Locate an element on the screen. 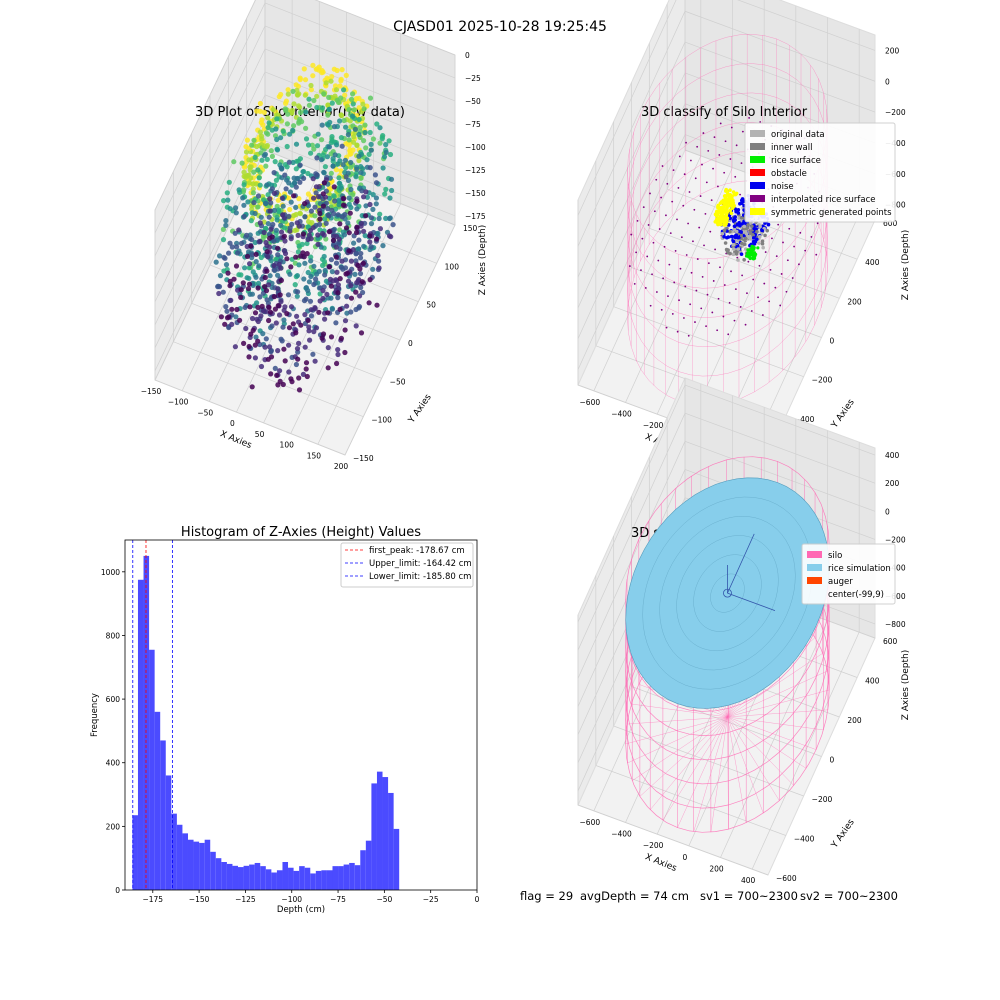 The height and width of the screenshot is (1000, 1000). chart-title: 3D classify of Silo Interior is located at coordinates (724, 112).